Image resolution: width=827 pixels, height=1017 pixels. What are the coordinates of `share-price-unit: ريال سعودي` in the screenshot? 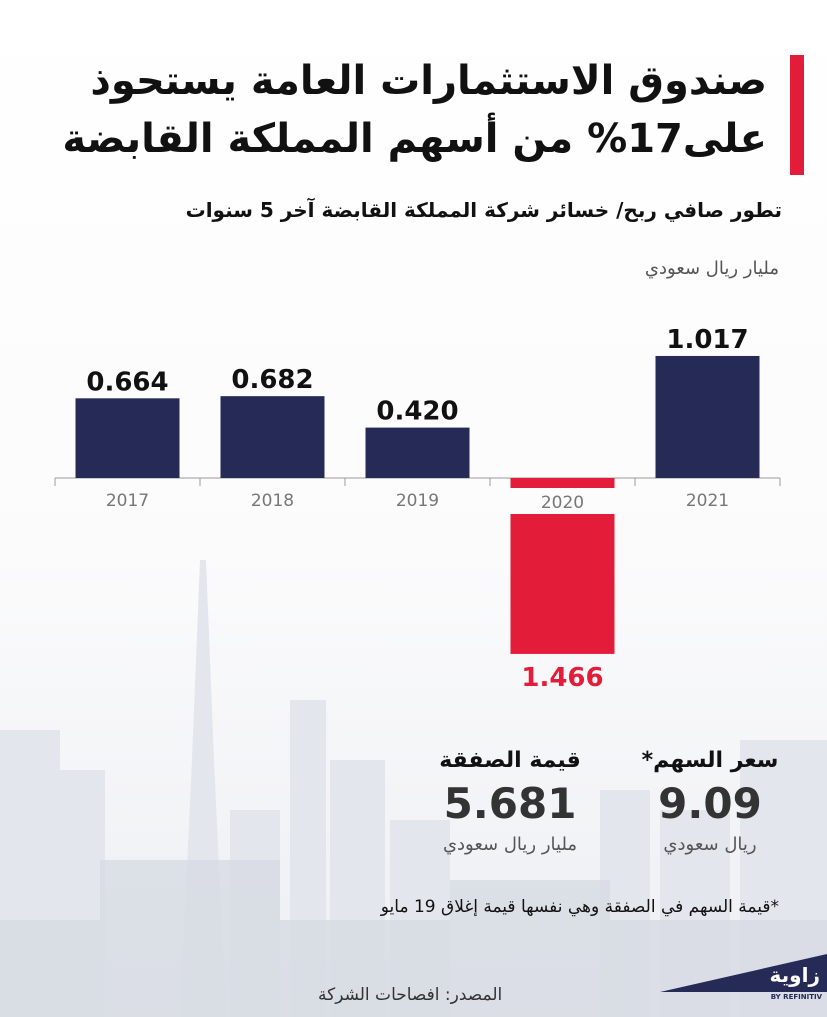 It's located at (710, 844).